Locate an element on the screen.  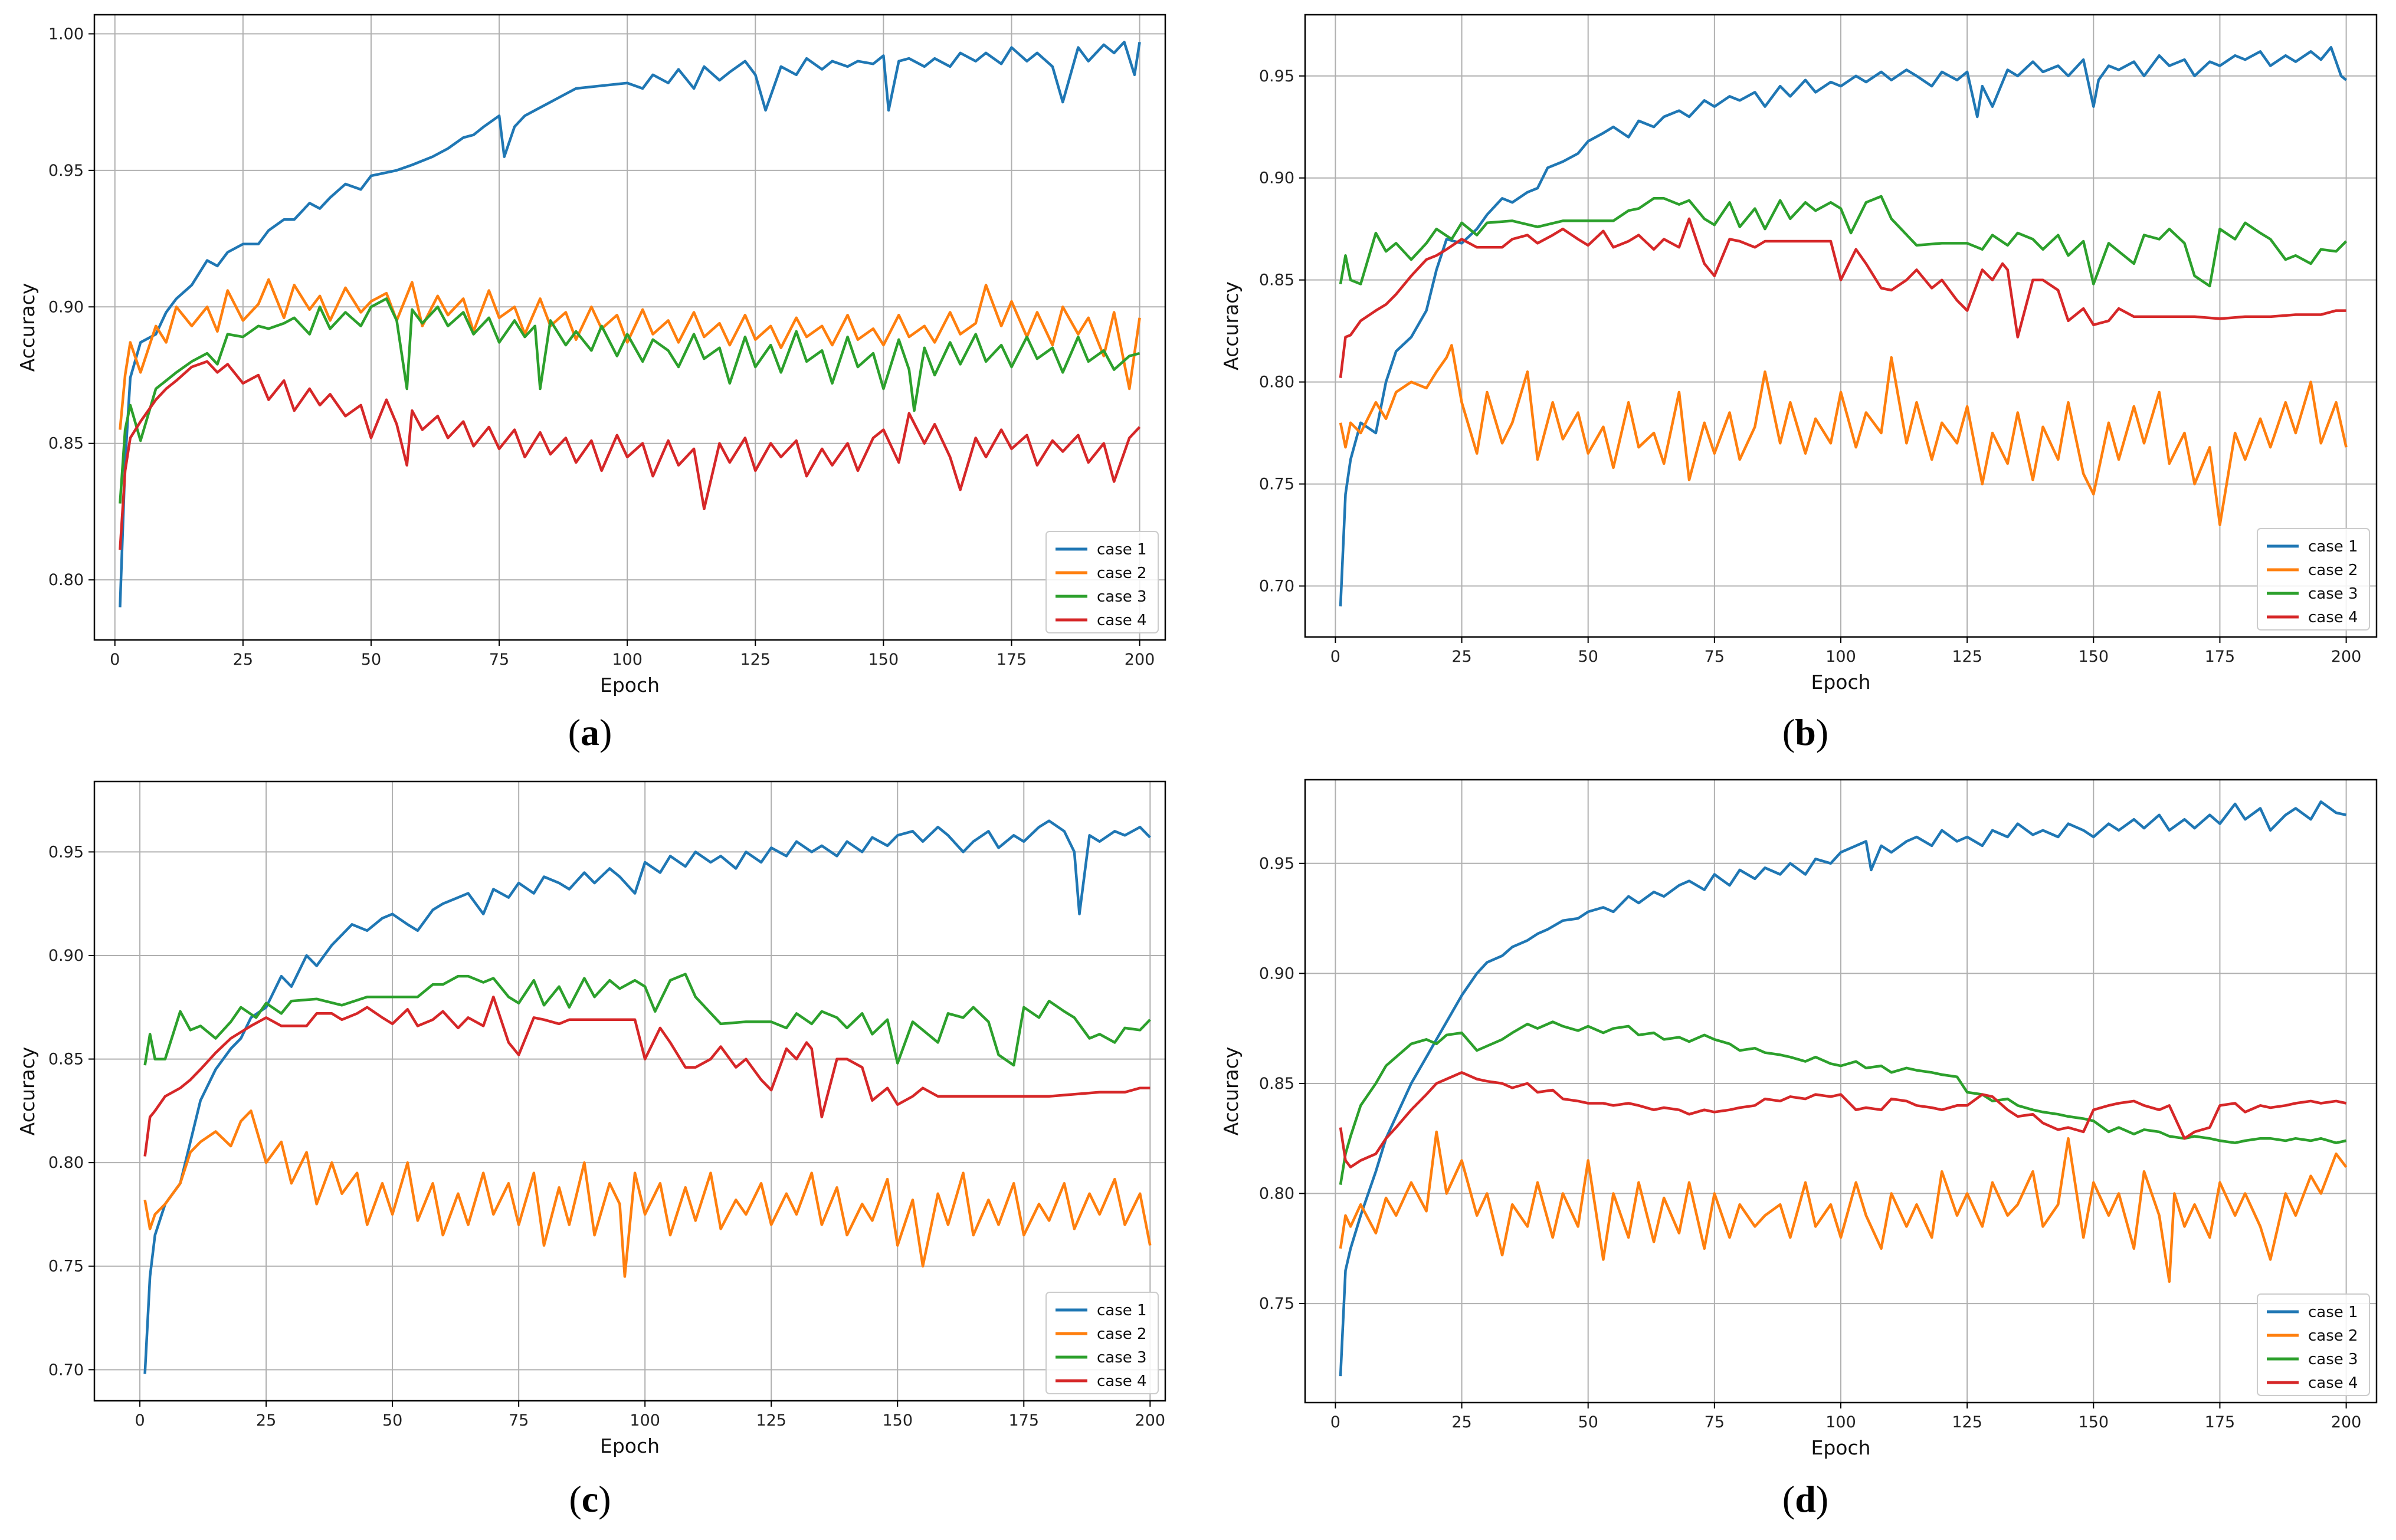
y-tick-label: 1.00 is located at coordinates (66, 34).